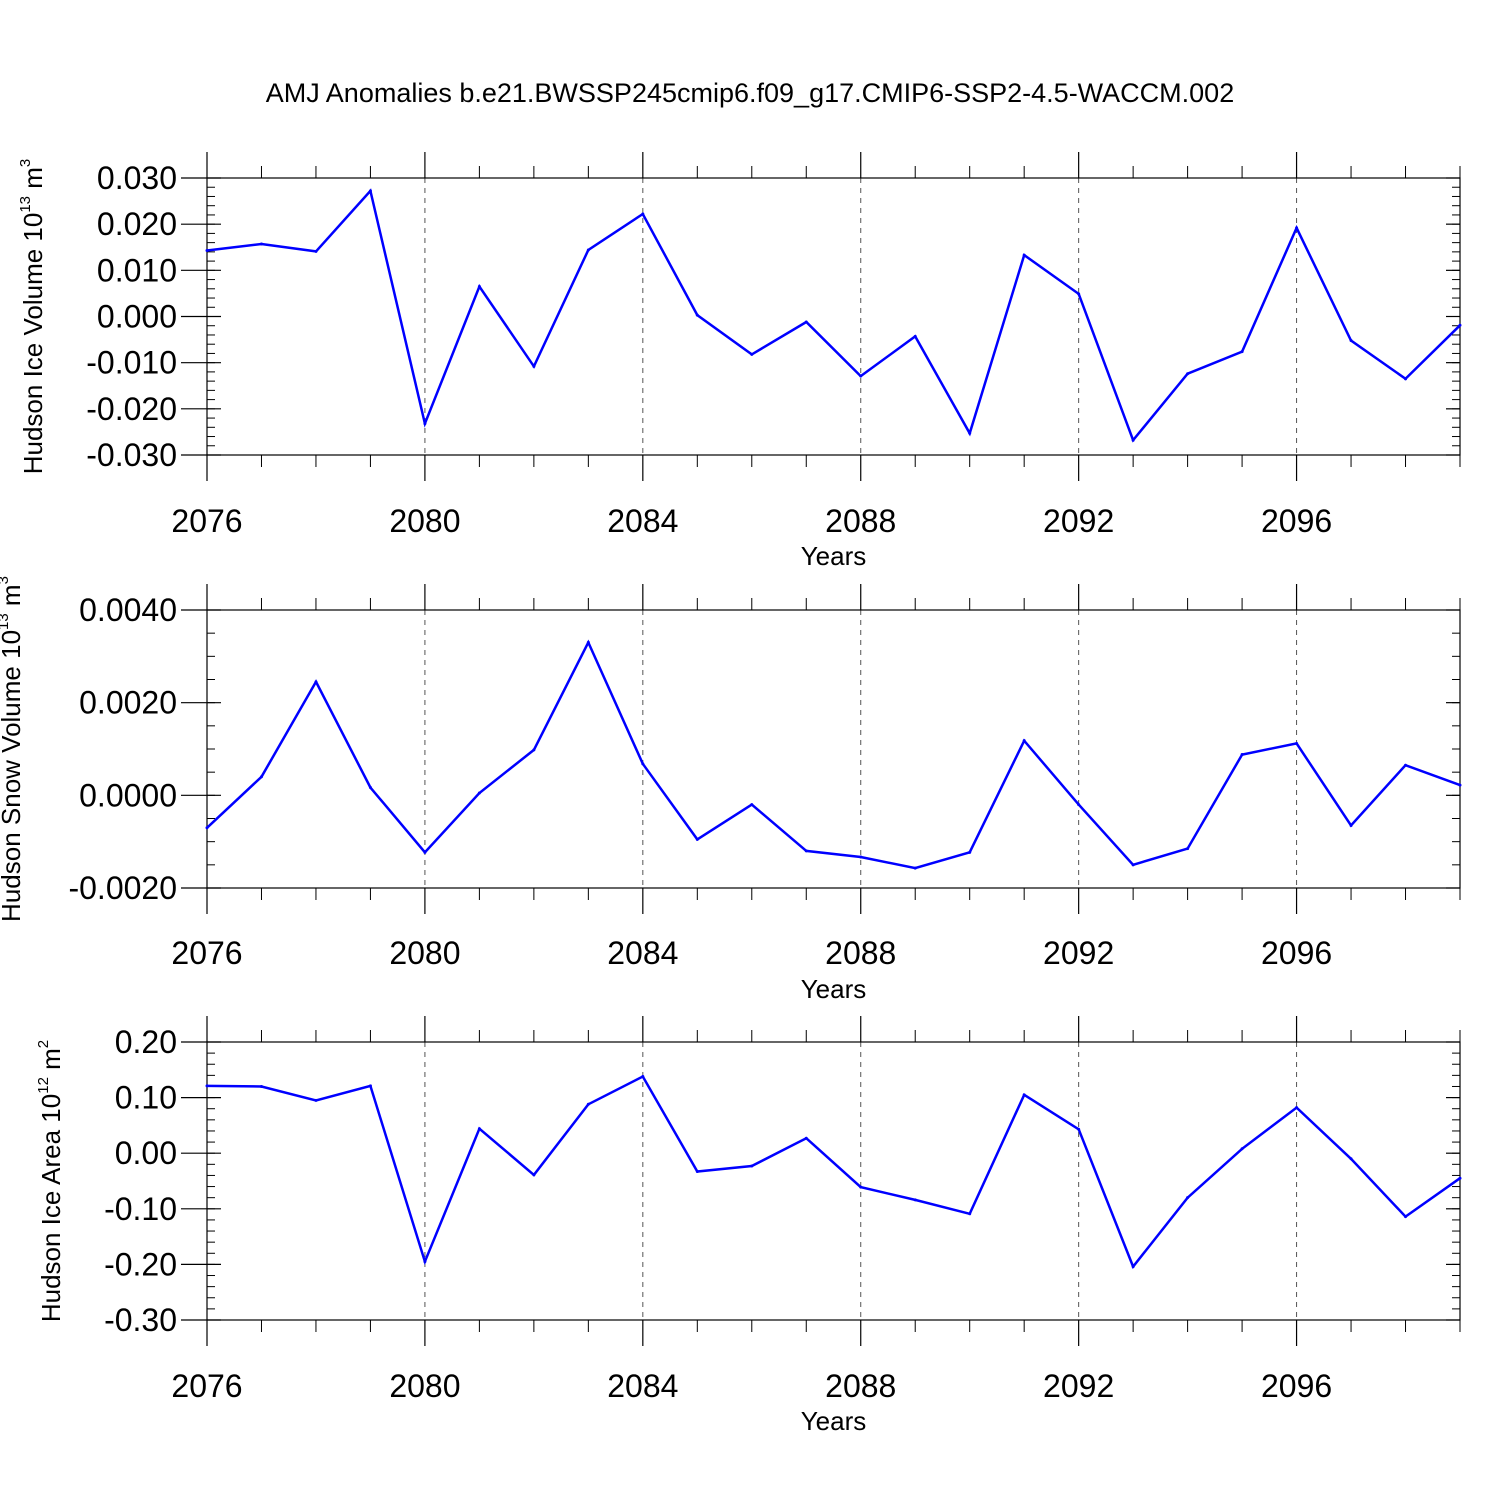 The width and height of the screenshot is (1500, 1500). What do you see at coordinates (137, 224) in the screenshot?
I see `y-tick-label: 0.020` at bounding box center [137, 224].